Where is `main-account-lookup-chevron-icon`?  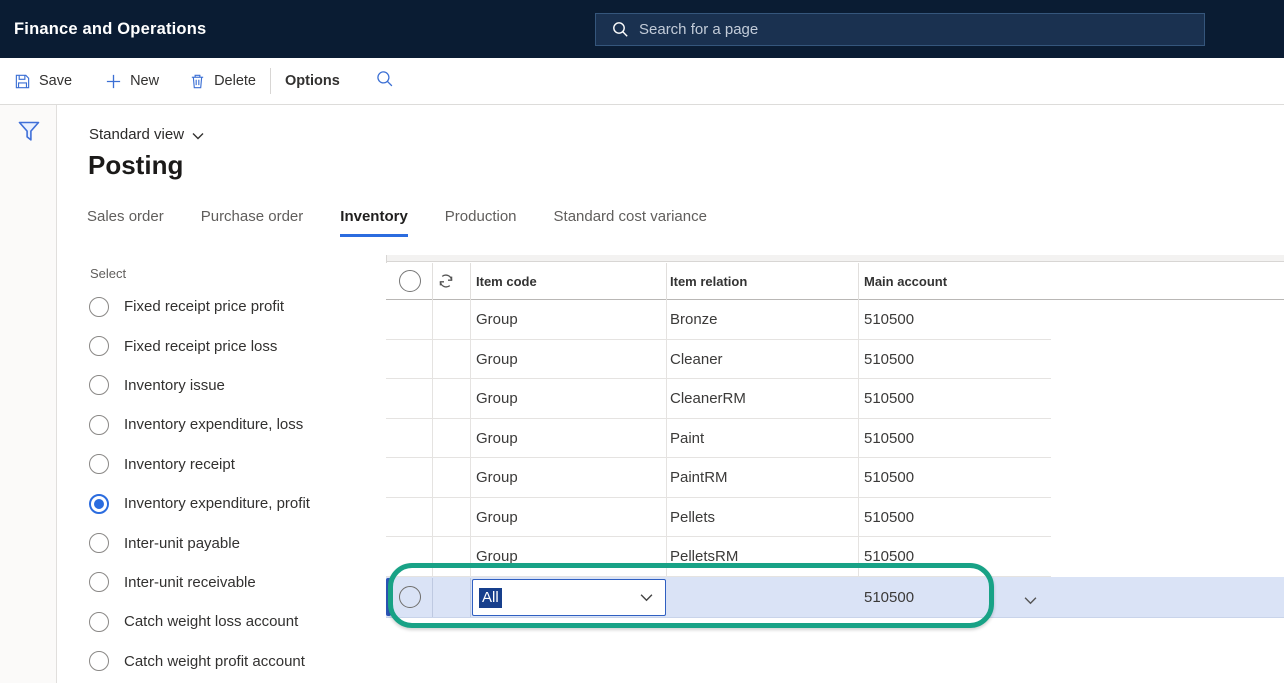 main-account-lookup-chevron-icon is located at coordinates (1030, 601).